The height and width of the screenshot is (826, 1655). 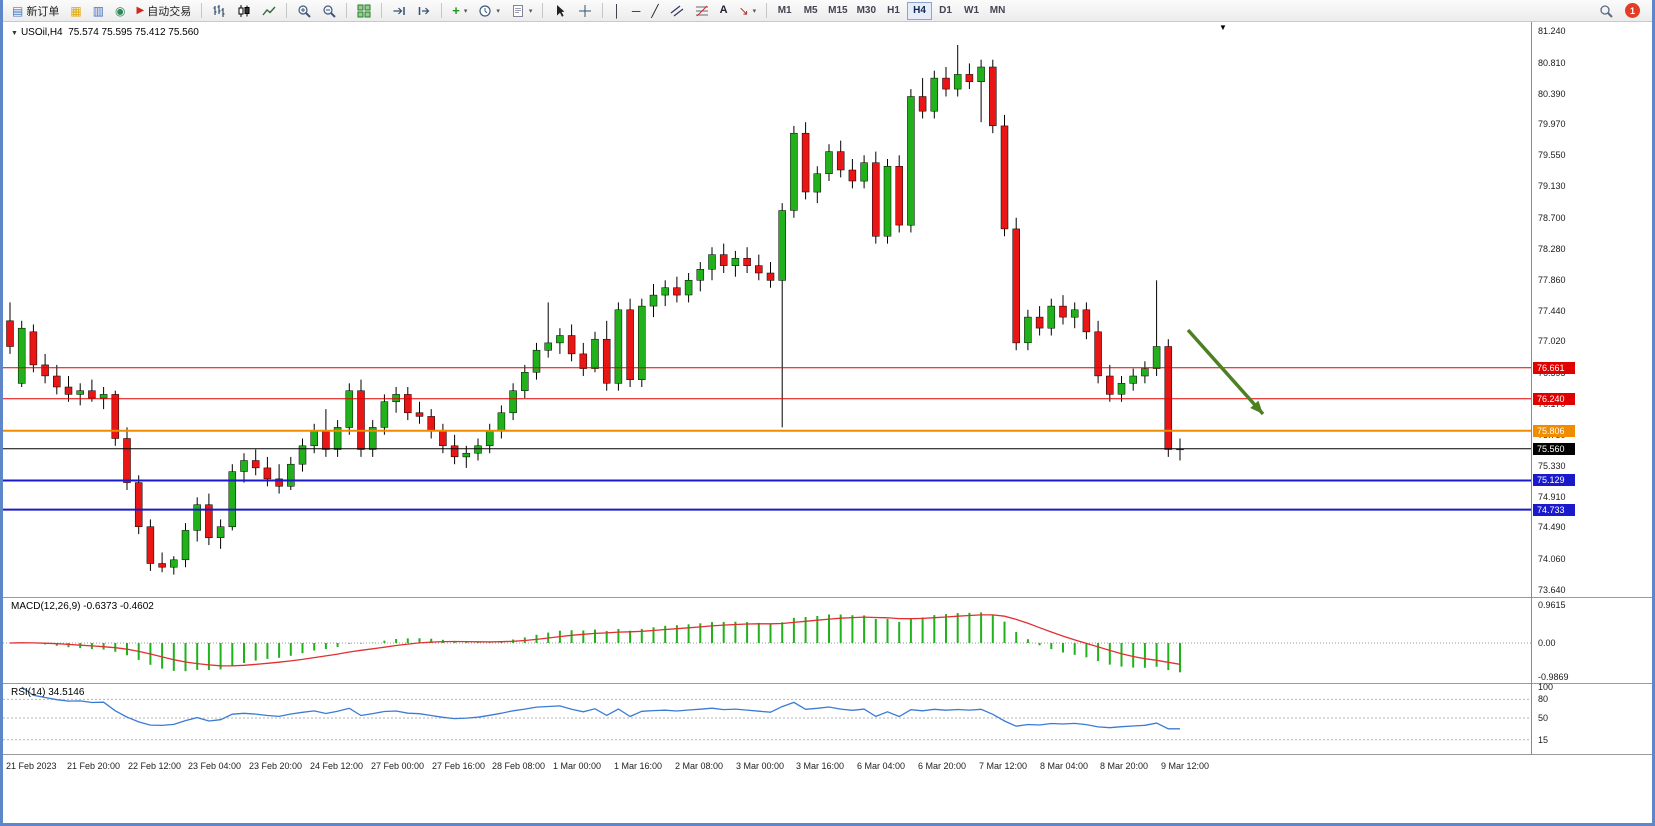 I want to click on timeframe-h4-button: H4, so click(x=920, y=10).